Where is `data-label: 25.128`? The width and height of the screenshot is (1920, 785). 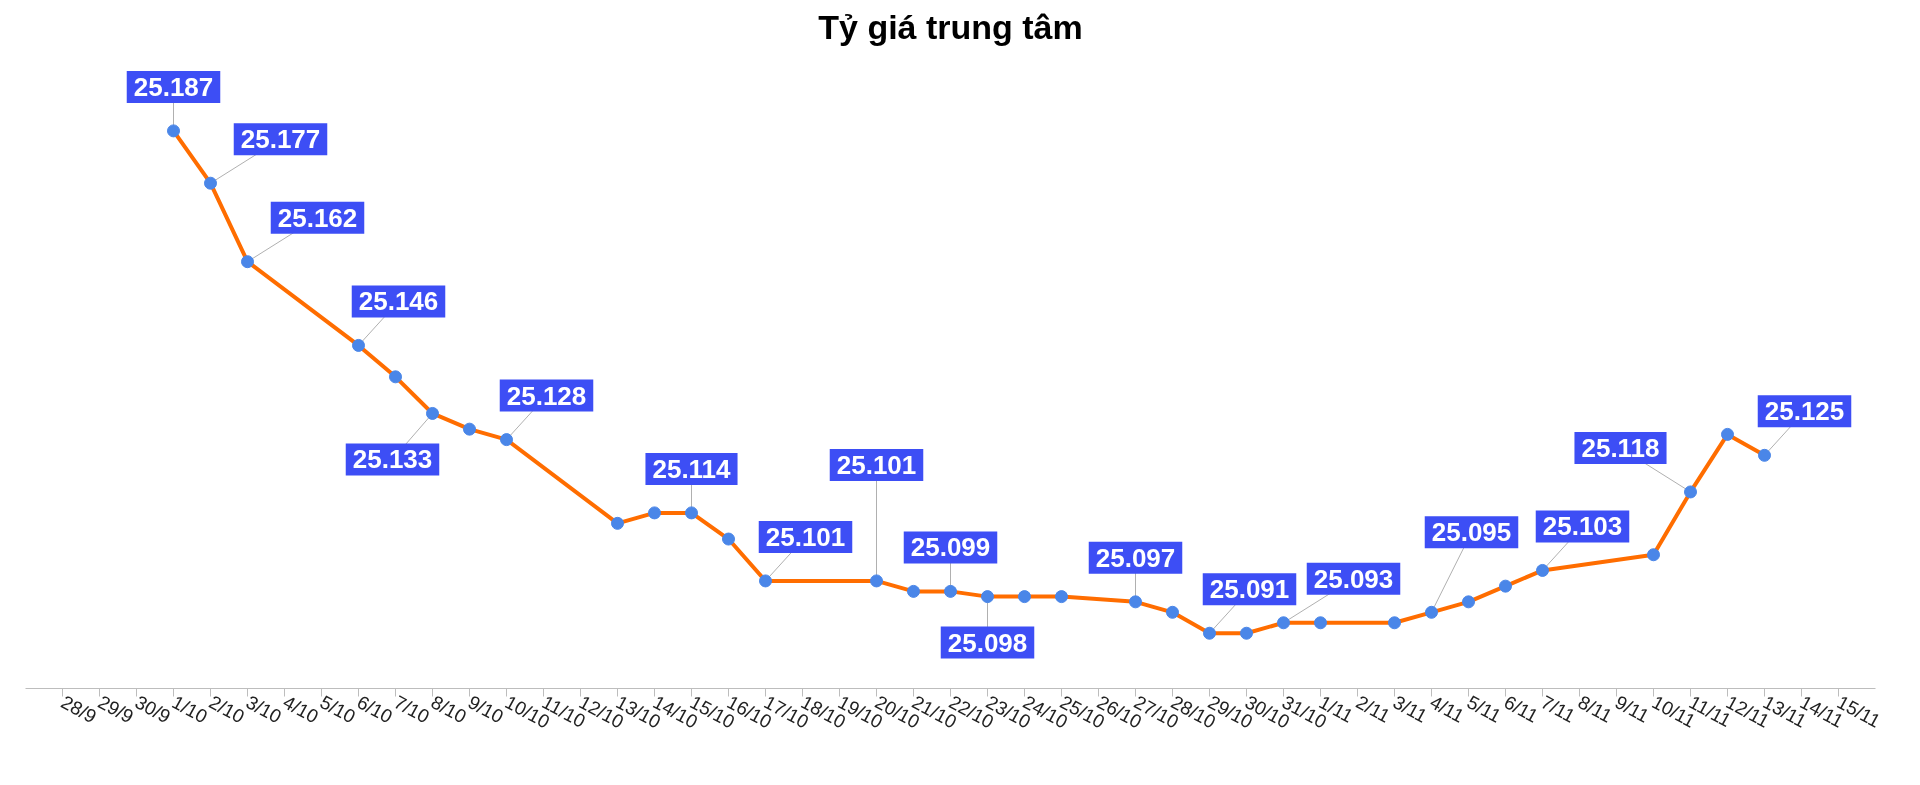
data-label: 25.128 is located at coordinates (546, 395).